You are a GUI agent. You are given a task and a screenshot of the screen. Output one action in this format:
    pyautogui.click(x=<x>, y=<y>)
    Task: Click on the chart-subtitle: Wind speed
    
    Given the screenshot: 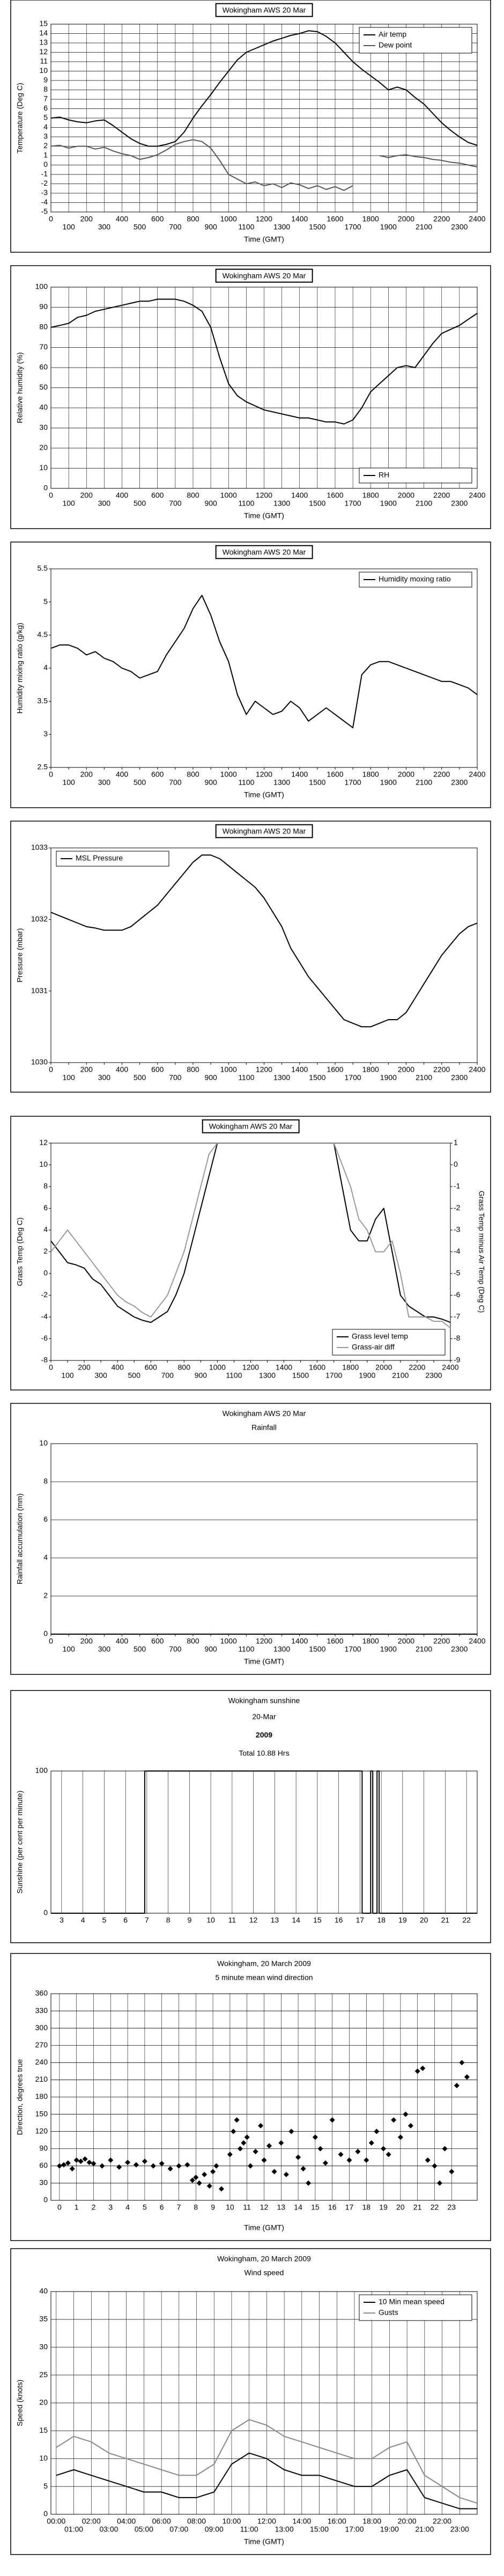 What is the action you would take?
    pyautogui.click(x=264, y=2272)
    